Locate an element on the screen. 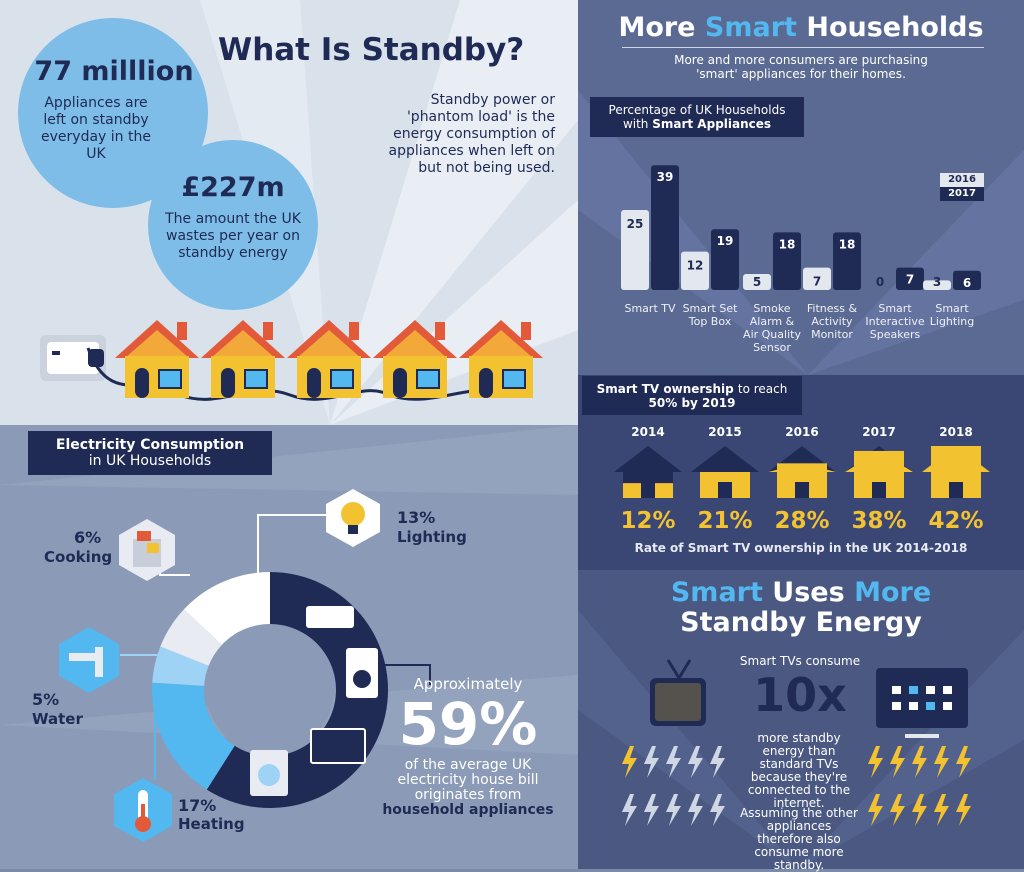 Image resolution: width=1024 pixels, height=872 pixels. donut-connectors is located at coordinates (275, 647).